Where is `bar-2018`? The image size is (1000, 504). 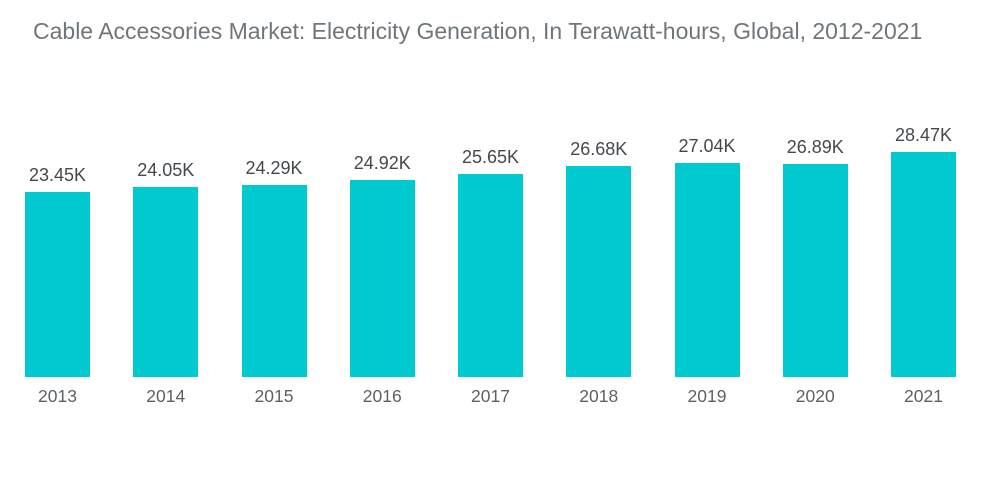 bar-2018 is located at coordinates (599, 271).